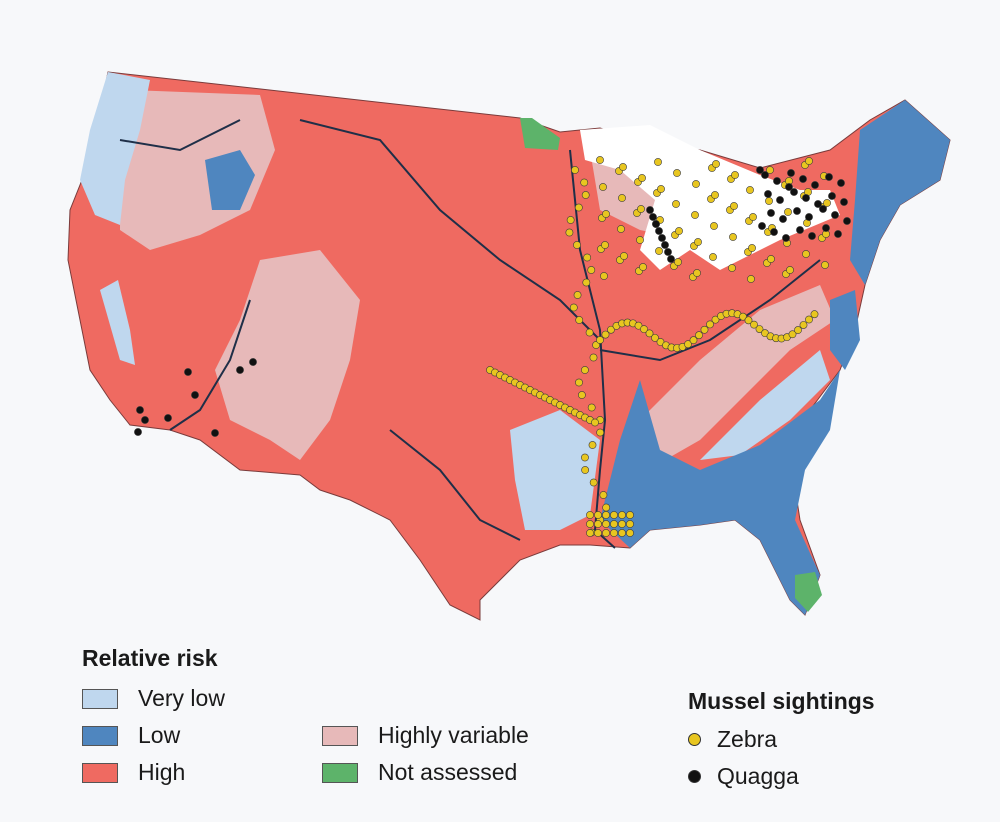 Image resolution: width=1000 pixels, height=822 pixels. I want to click on region-not-assessed-mn, so click(540, 134).